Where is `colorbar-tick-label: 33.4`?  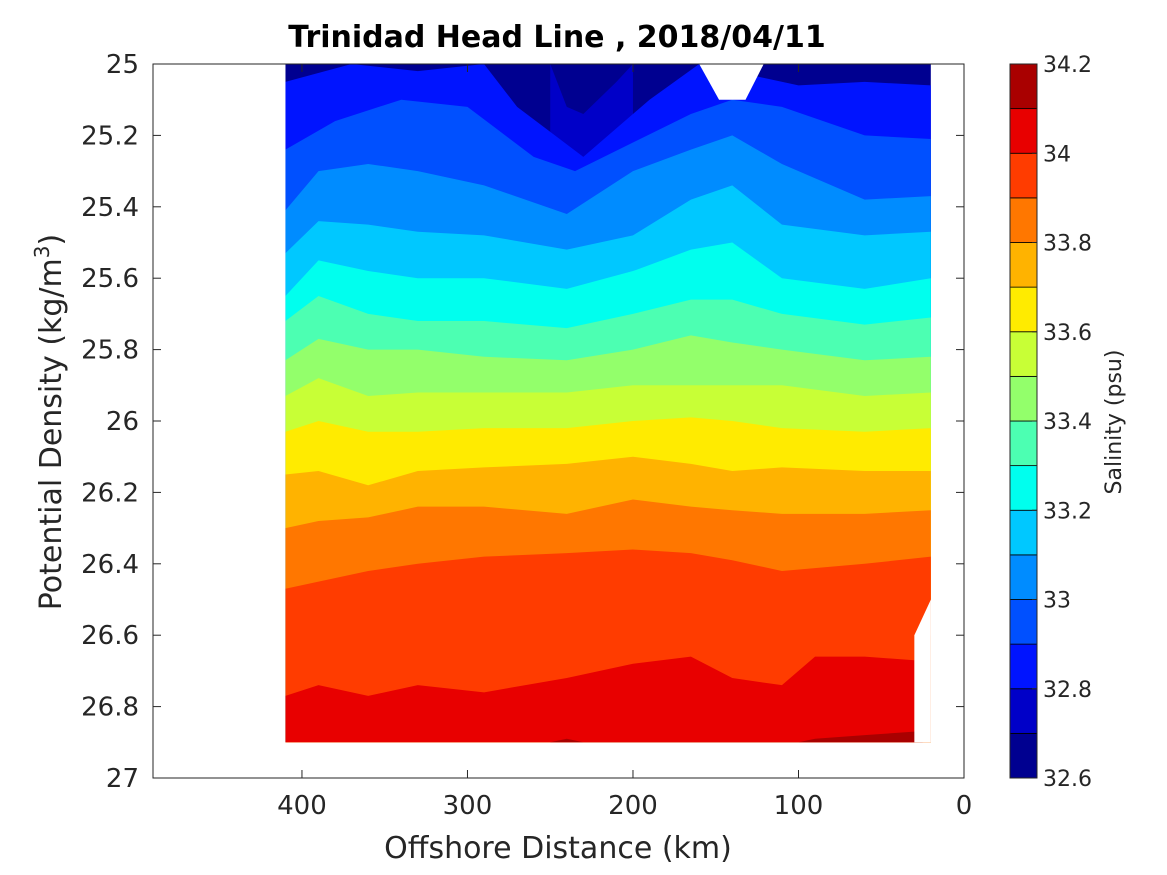
colorbar-tick-label: 33.4 is located at coordinates (1067, 422).